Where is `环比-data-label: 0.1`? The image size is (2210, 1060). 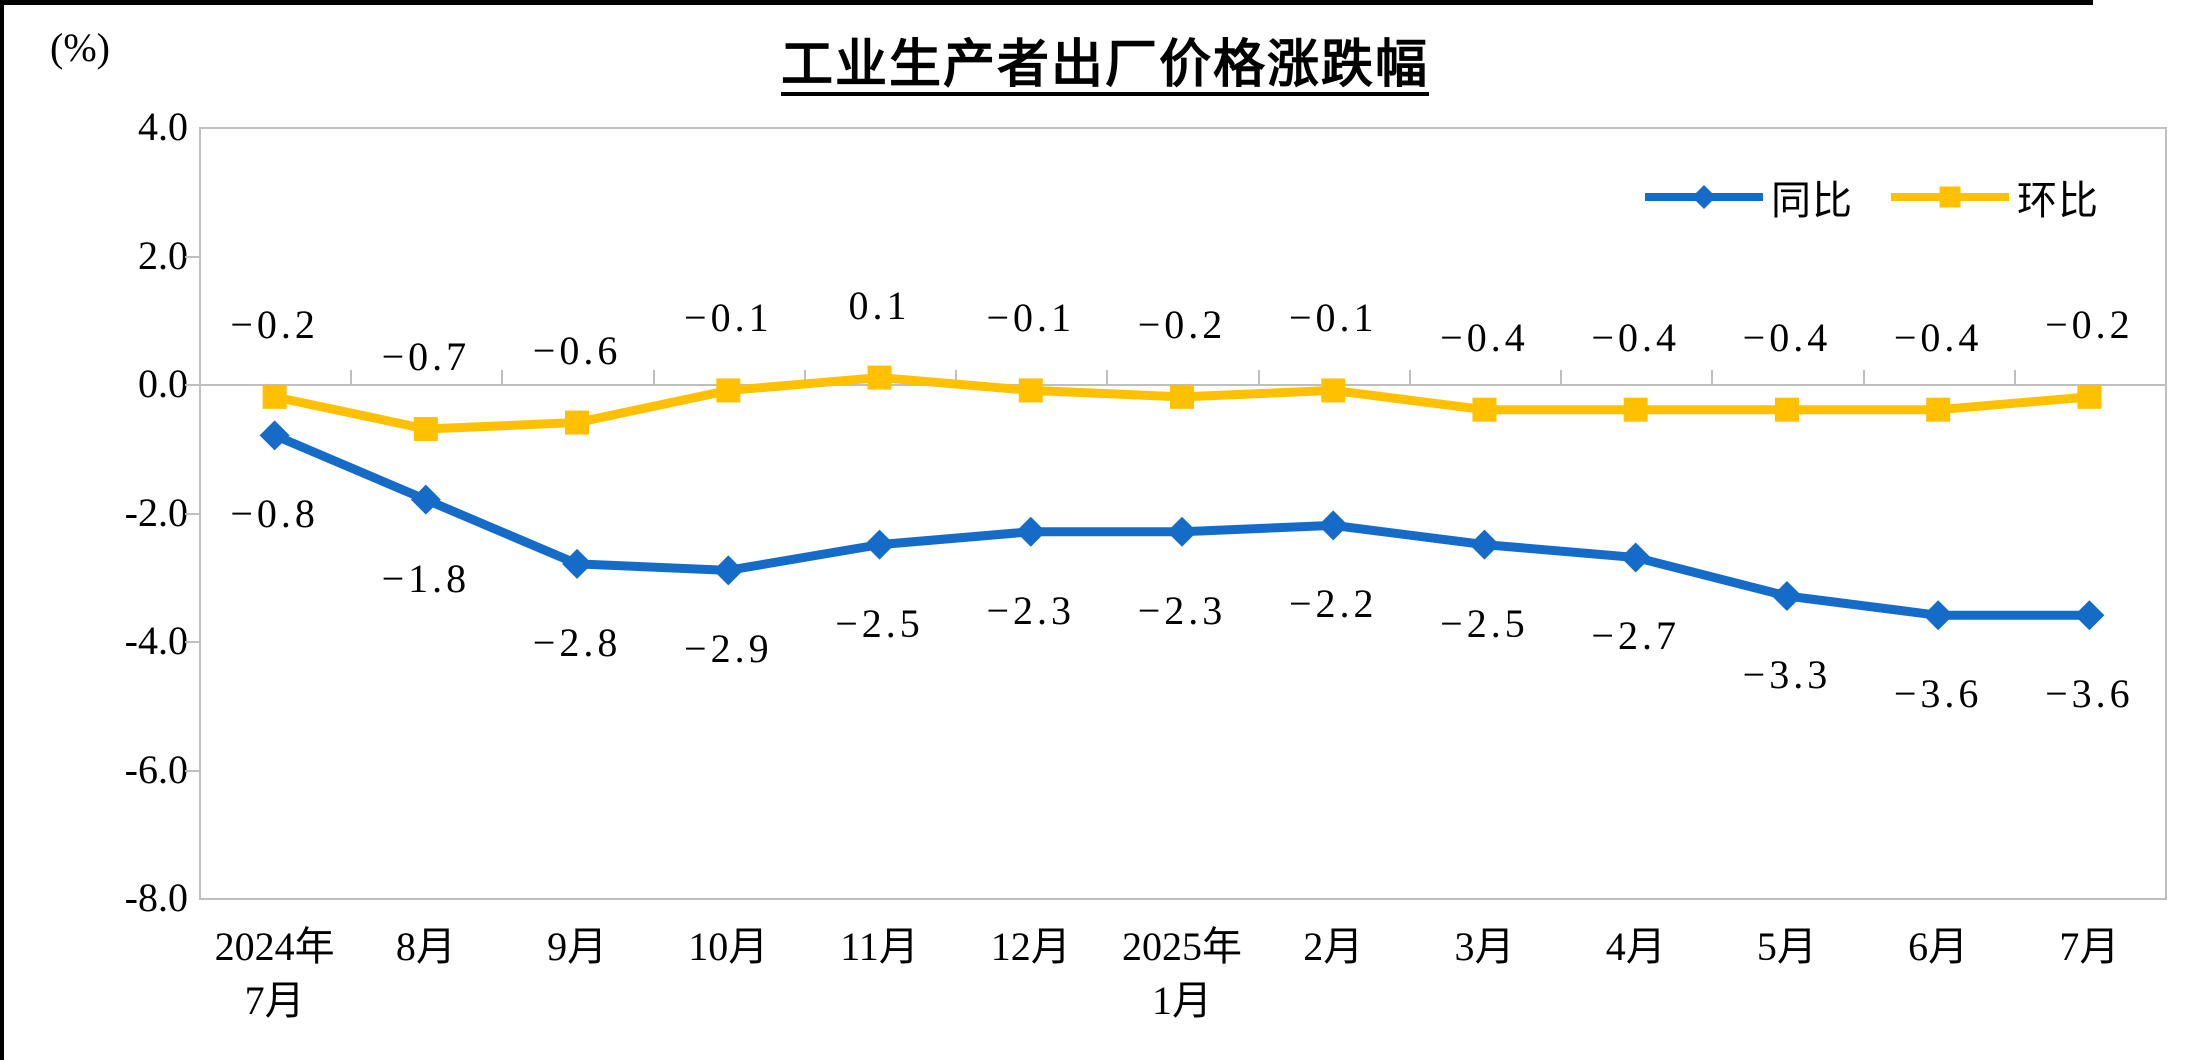
环比-data-label: 0.1 is located at coordinates (879, 305).